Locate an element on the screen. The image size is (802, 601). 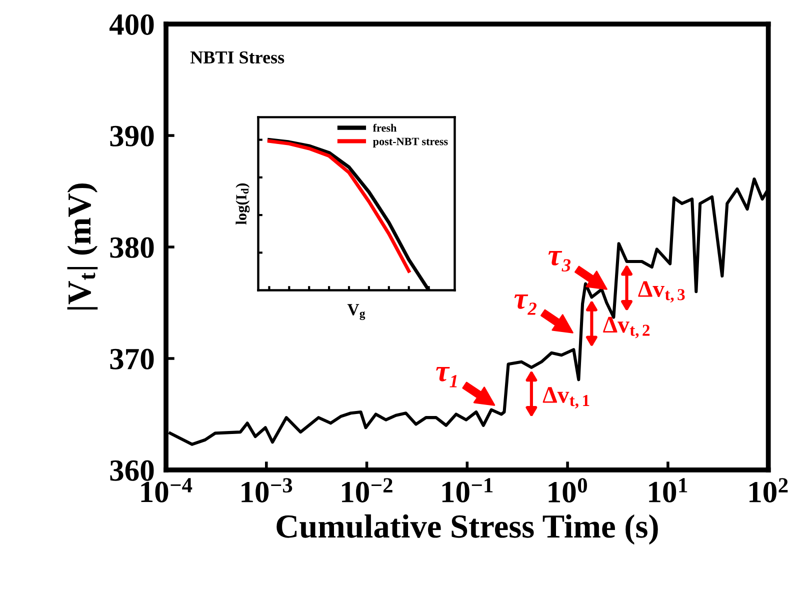
y-axis-title: log(I$_{d}$) is located at coordinates (243, 204).